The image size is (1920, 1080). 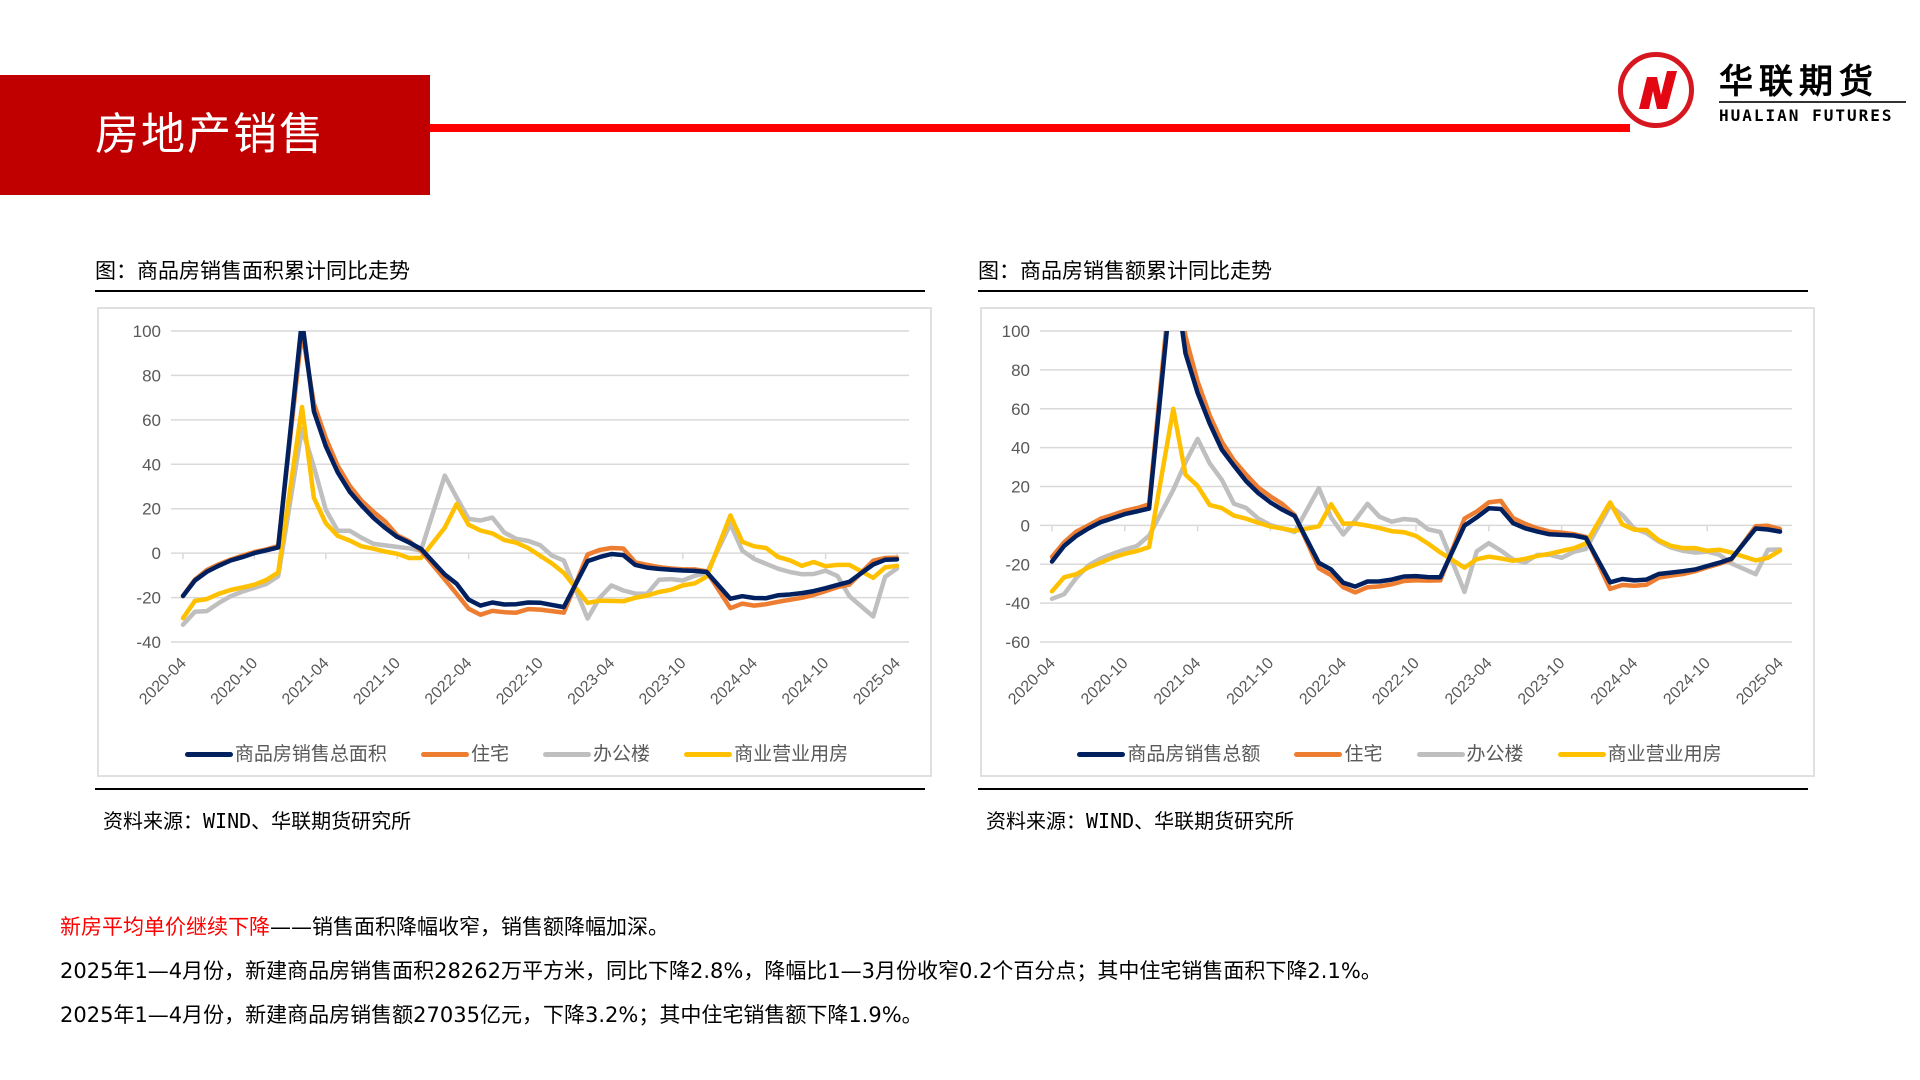 What do you see at coordinates (165, 927) in the screenshot?
I see `headline-highlight: 新房平均单价继续下降` at bounding box center [165, 927].